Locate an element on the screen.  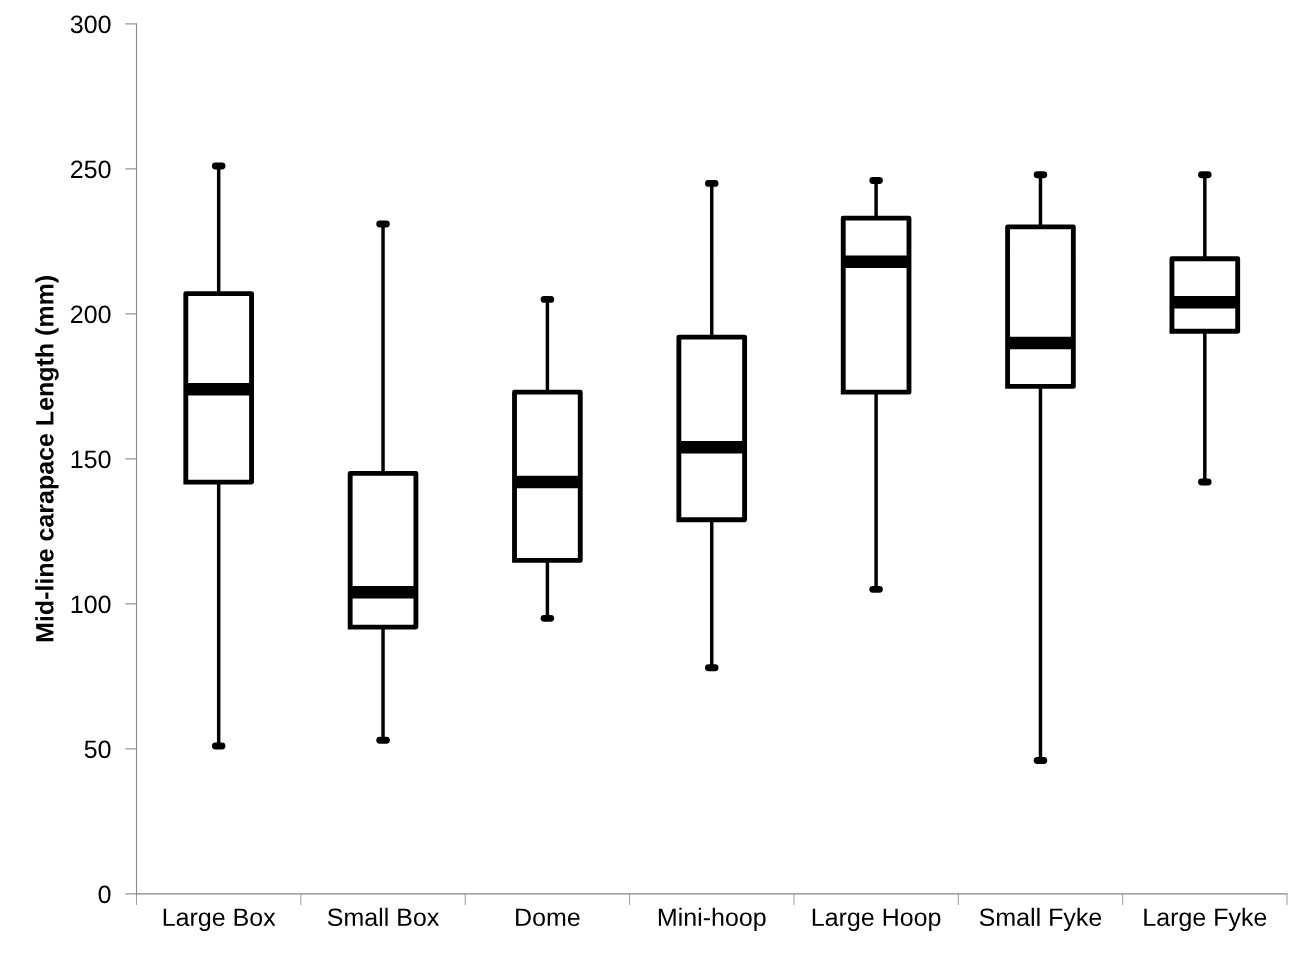
y-tick-label: 200 is located at coordinates (91, 314).